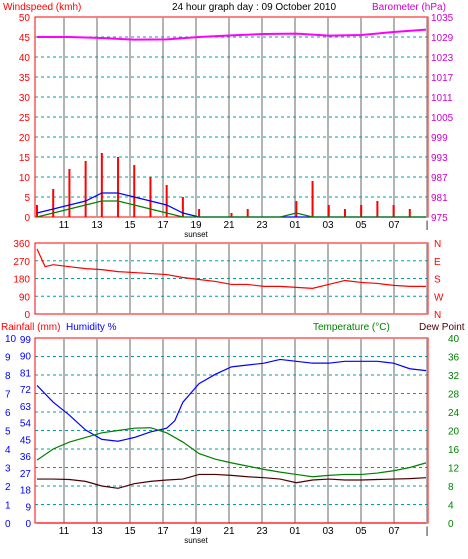  What do you see at coordinates (26, 424) in the screenshot?
I see `humidity-tick-label: 54` at bounding box center [26, 424].